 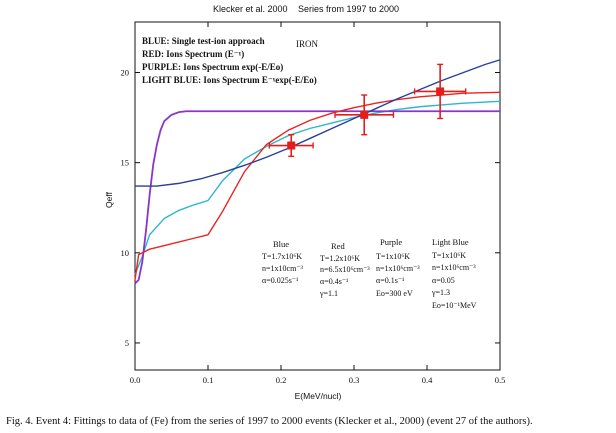 What do you see at coordinates (203, 41) in the screenshot?
I see `legend-entry-blue: BLUE: Single test-ion approach` at bounding box center [203, 41].